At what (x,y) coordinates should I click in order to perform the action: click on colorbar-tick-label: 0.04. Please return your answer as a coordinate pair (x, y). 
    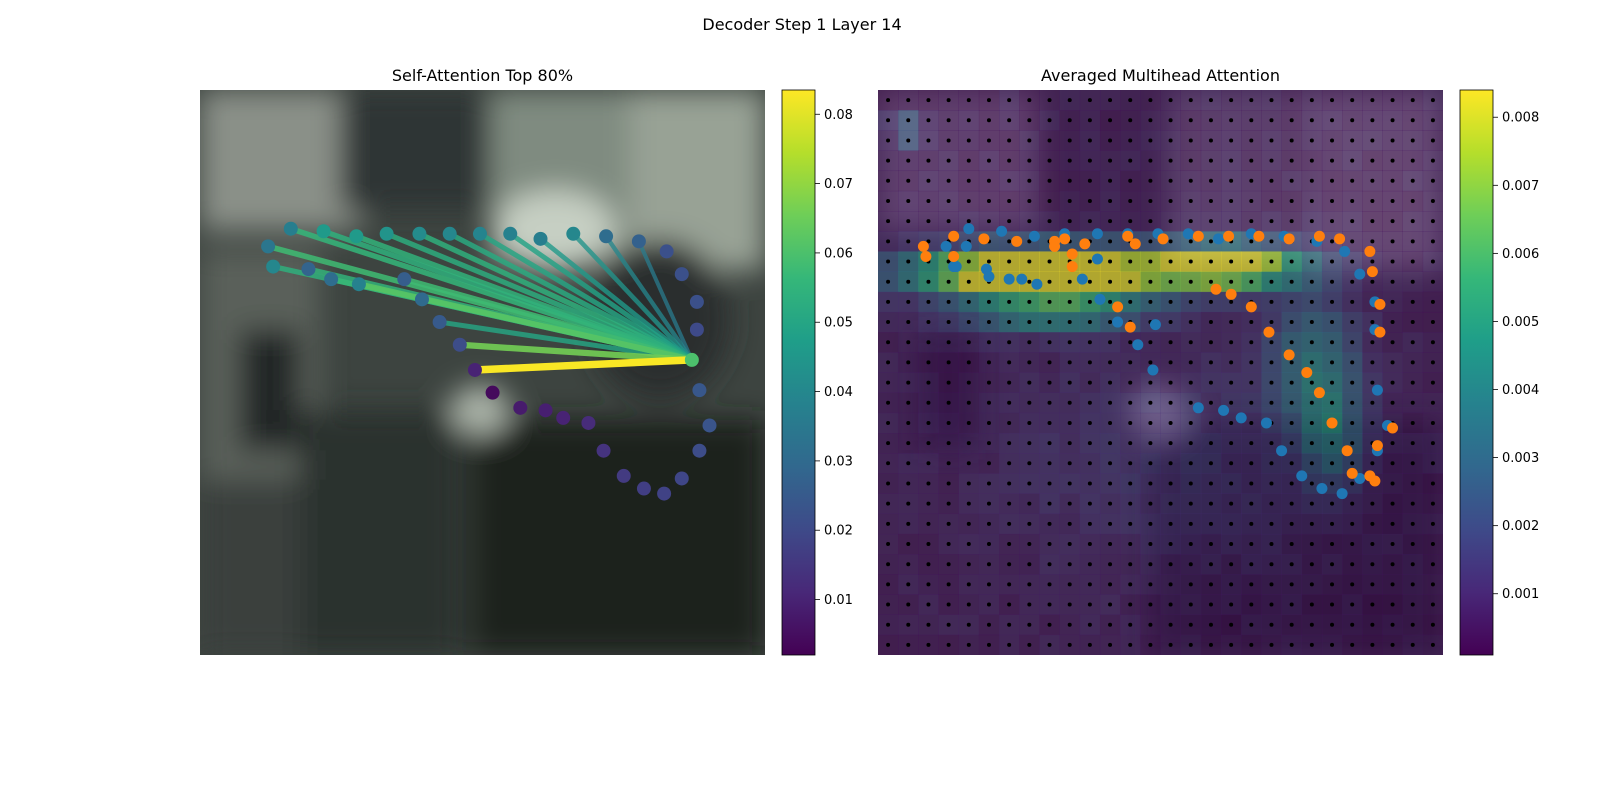
    Looking at the image, I should click on (838, 392).